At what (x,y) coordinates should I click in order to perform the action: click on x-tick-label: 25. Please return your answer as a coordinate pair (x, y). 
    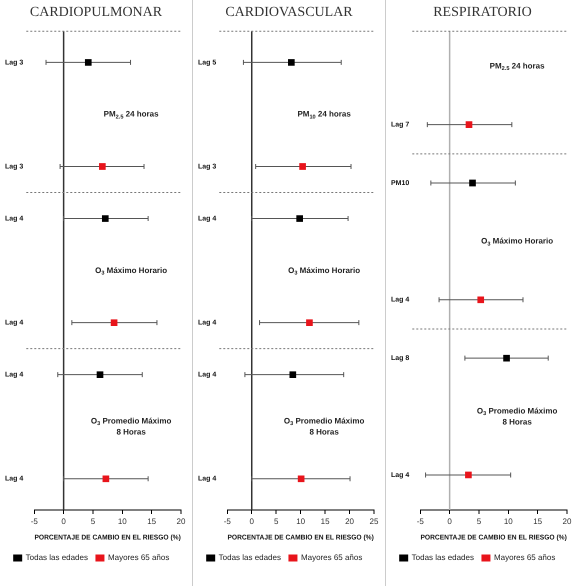
    Looking at the image, I should click on (374, 521).